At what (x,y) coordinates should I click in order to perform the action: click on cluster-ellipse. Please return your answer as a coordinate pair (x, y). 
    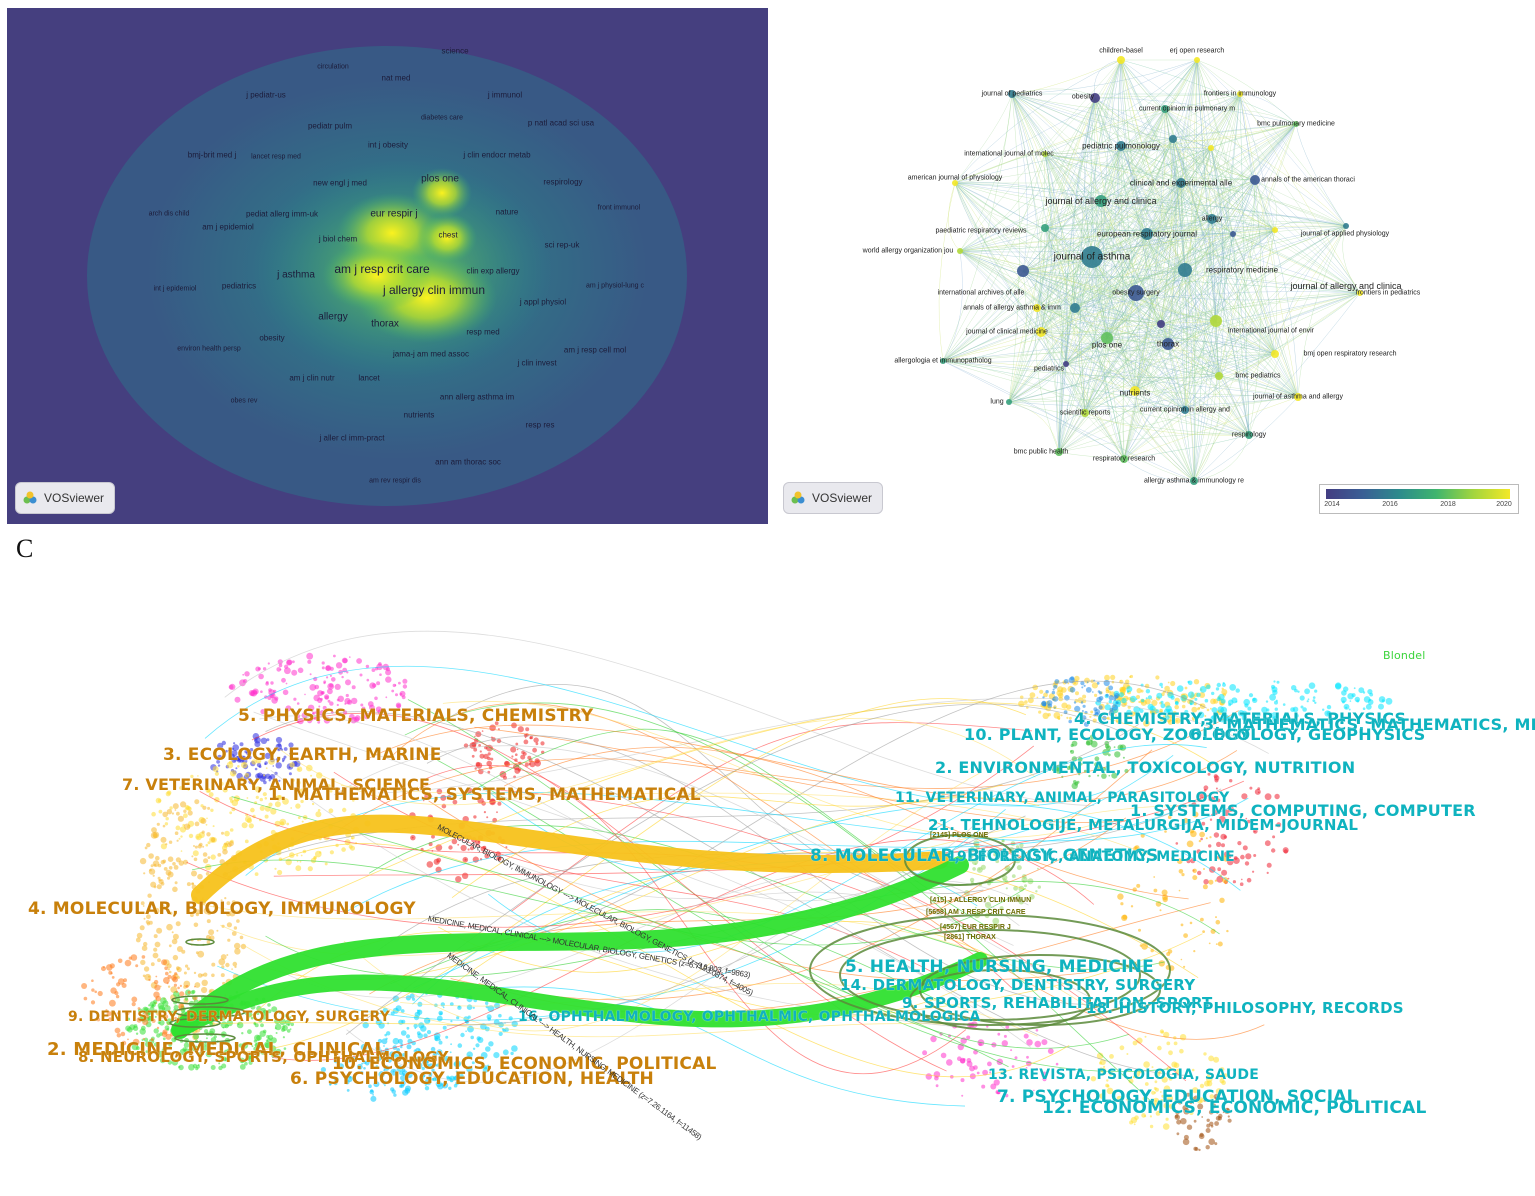
    Looking at the image, I should click on (1000, 1000).